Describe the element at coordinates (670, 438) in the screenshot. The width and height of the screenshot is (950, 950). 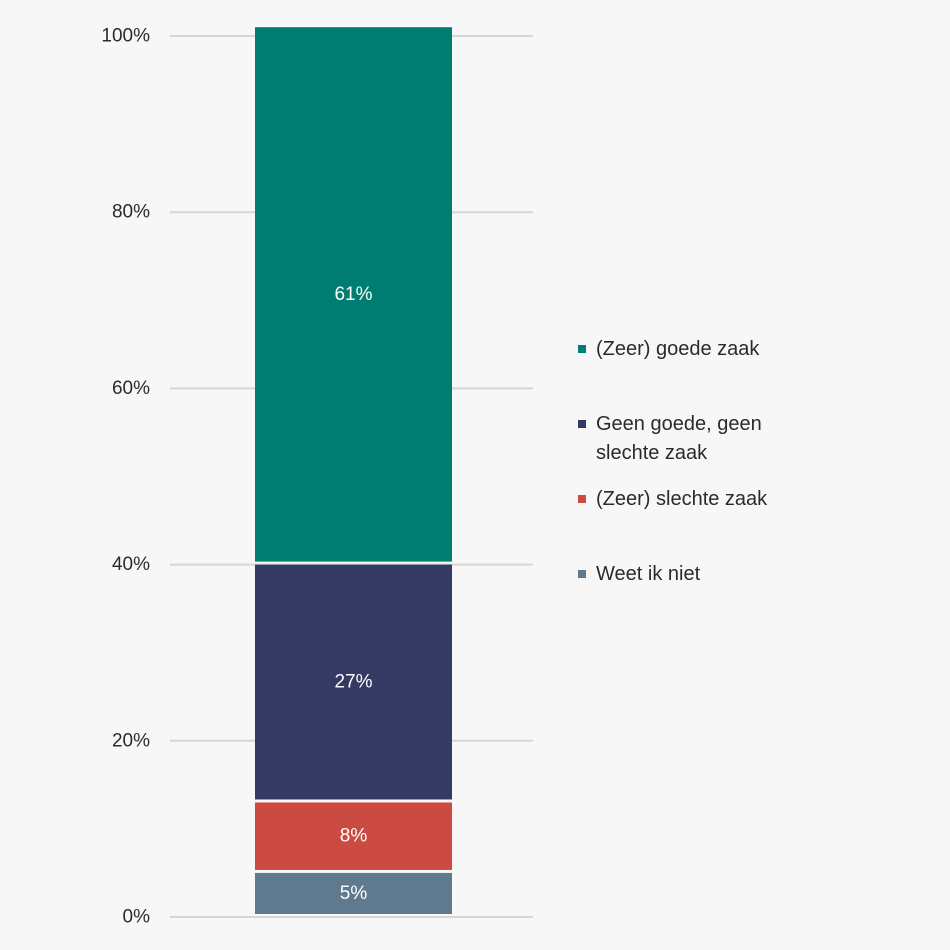
I see `legend-item: Geen goede, geen slechte zaak` at that location.